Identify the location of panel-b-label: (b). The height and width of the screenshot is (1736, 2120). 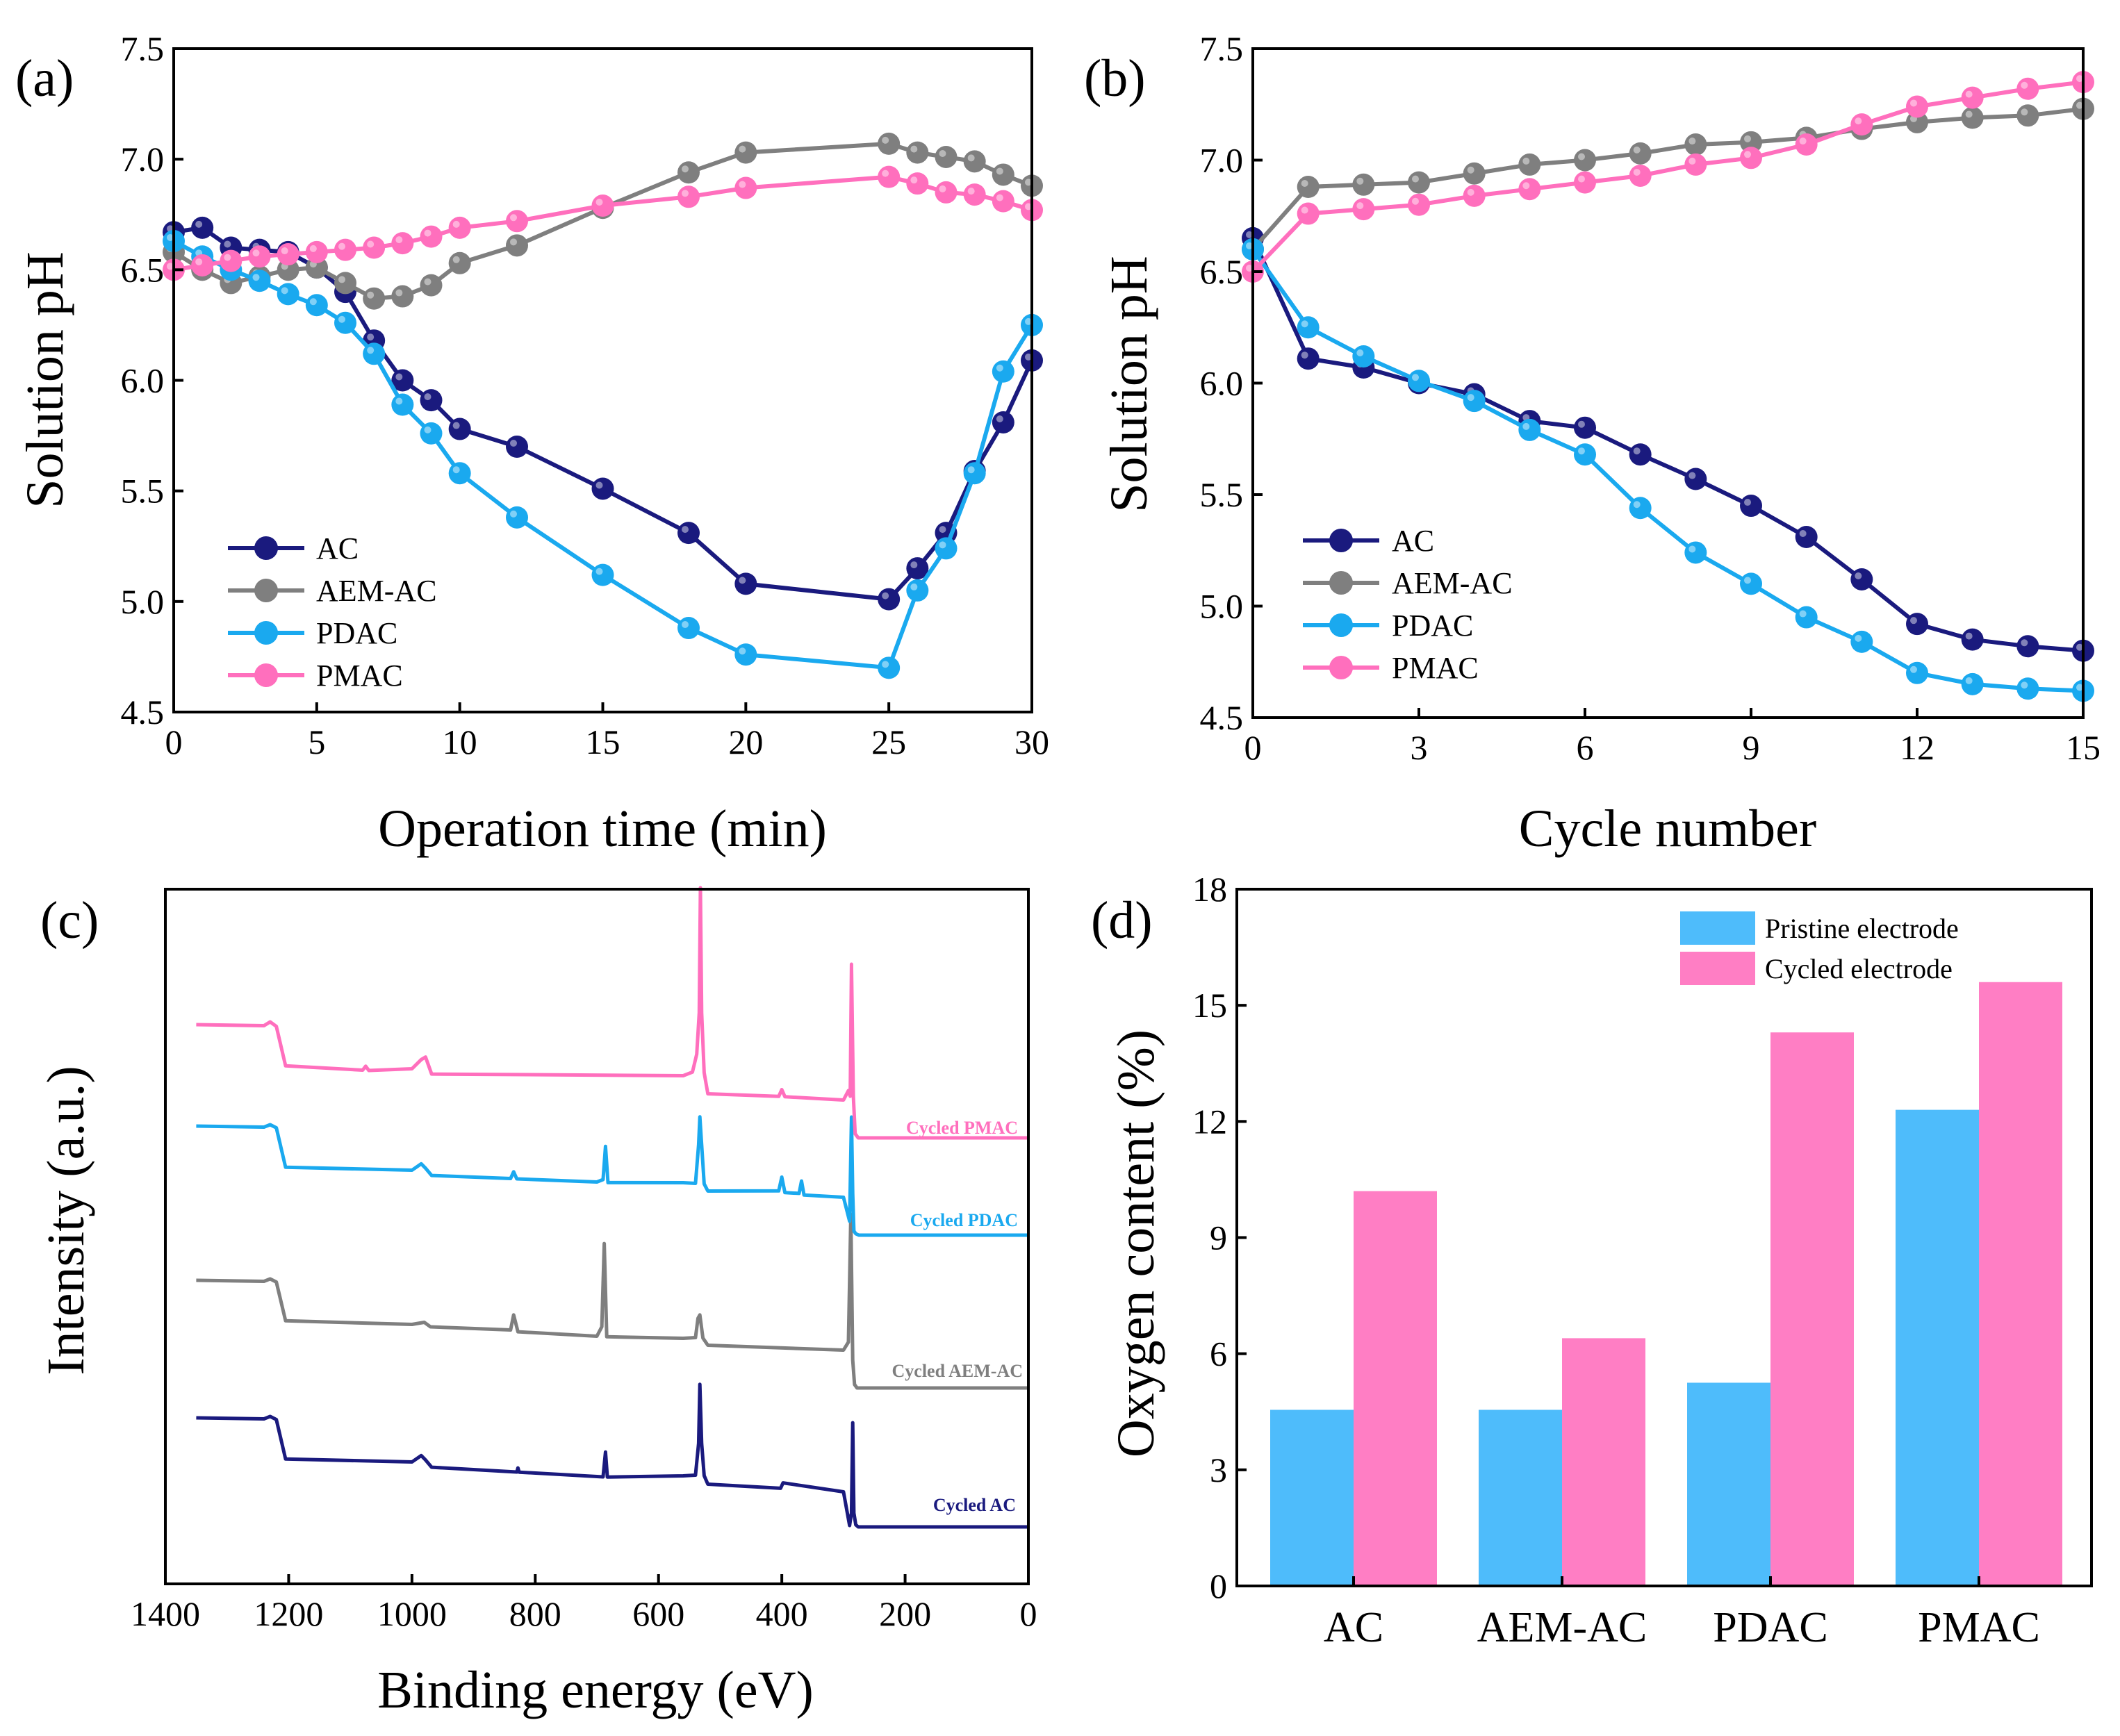
(1115, 78).